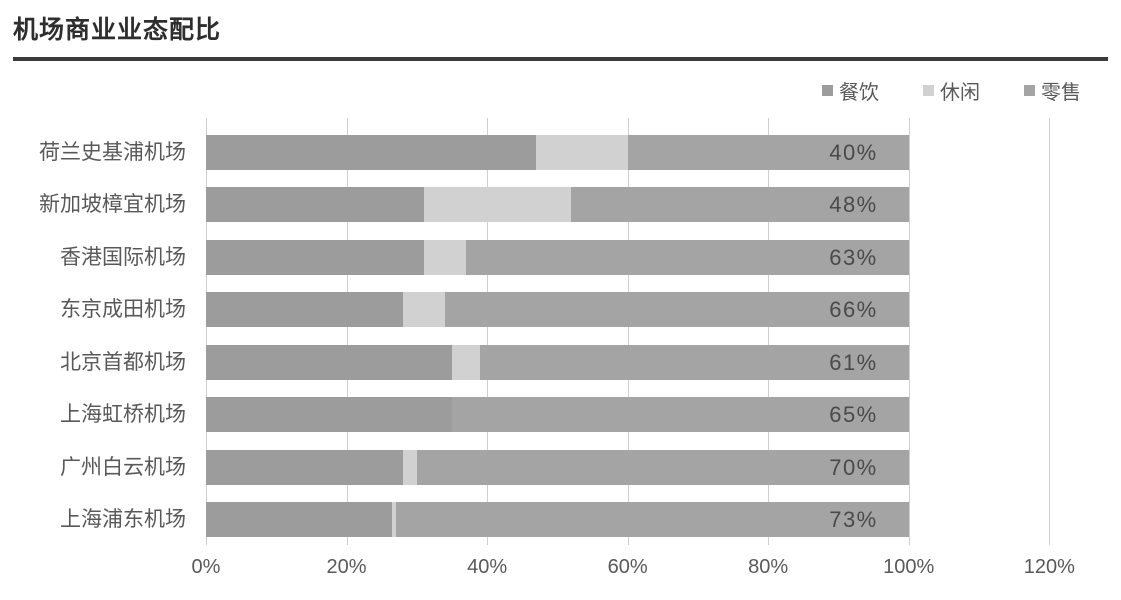 This screenshot has width=1121, height=600. I want to click on title-divider, so click(560, 59).